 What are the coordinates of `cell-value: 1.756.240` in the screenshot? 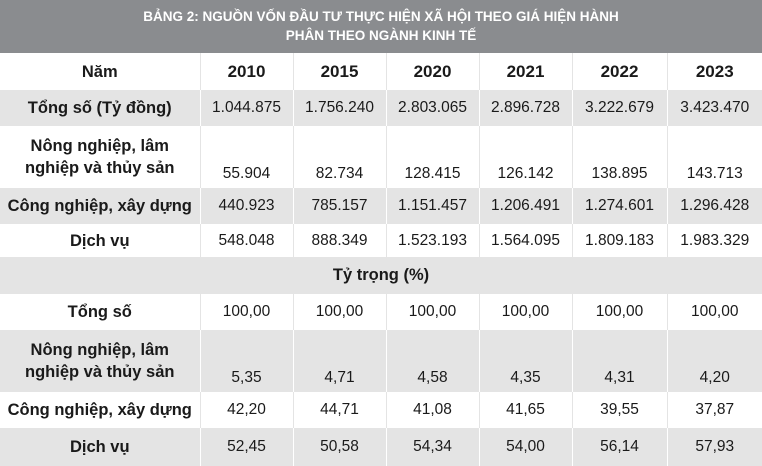 It's located at (339, 108).